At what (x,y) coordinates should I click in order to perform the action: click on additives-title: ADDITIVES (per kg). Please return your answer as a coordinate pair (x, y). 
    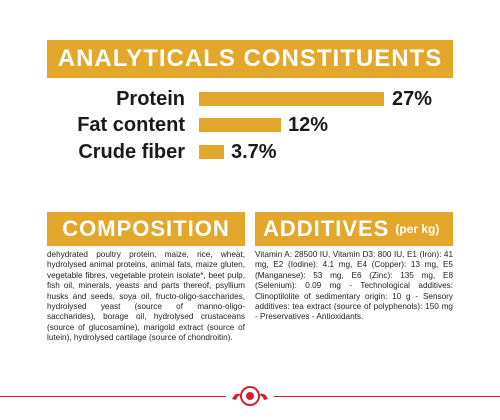
    Looking at the image, I should click on (354, 229).